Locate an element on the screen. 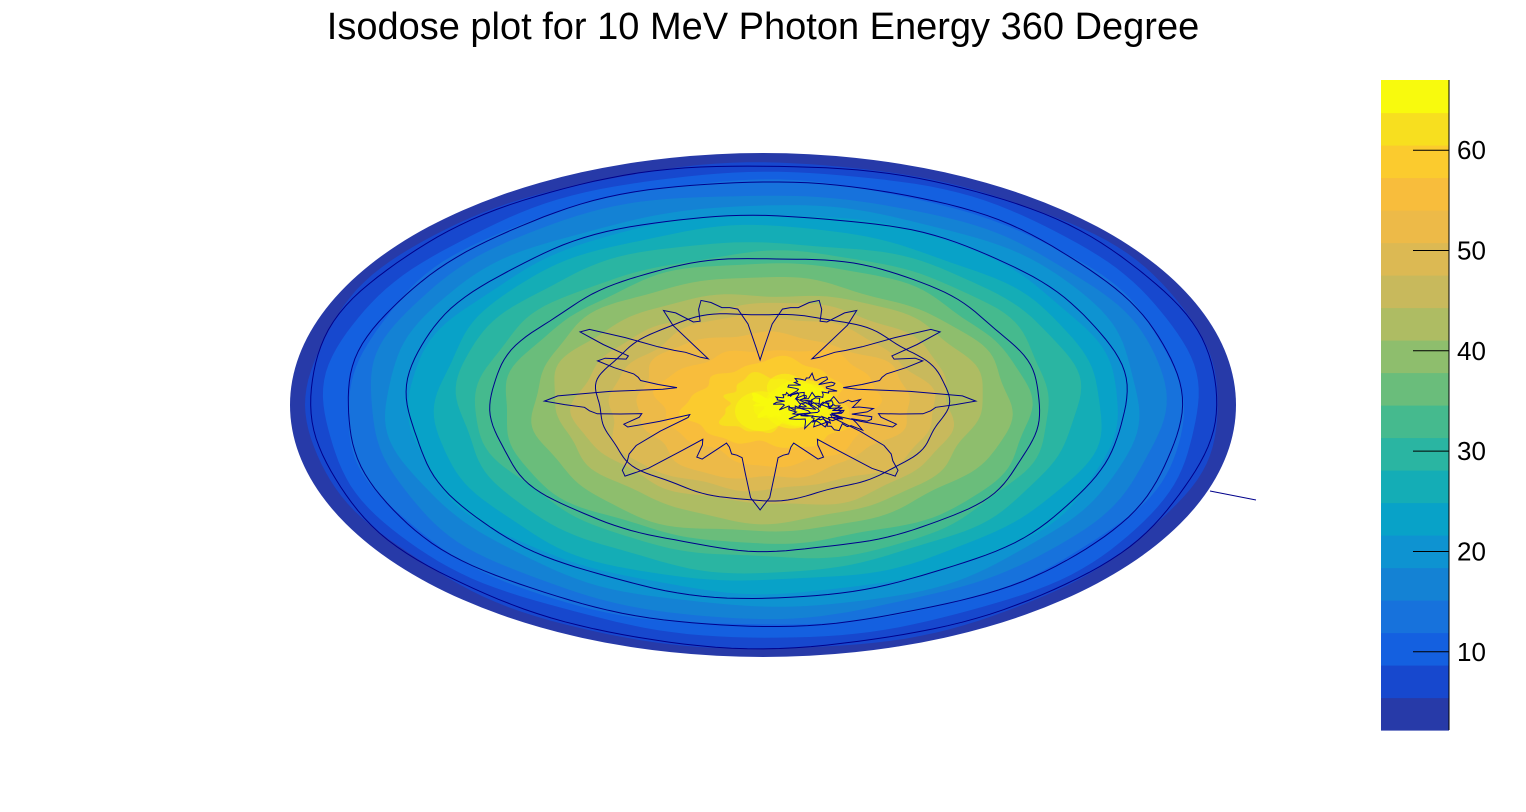 The width and height of the screenshot is (1526, 812). dose-hotspot is located at coordinates (774, 410).